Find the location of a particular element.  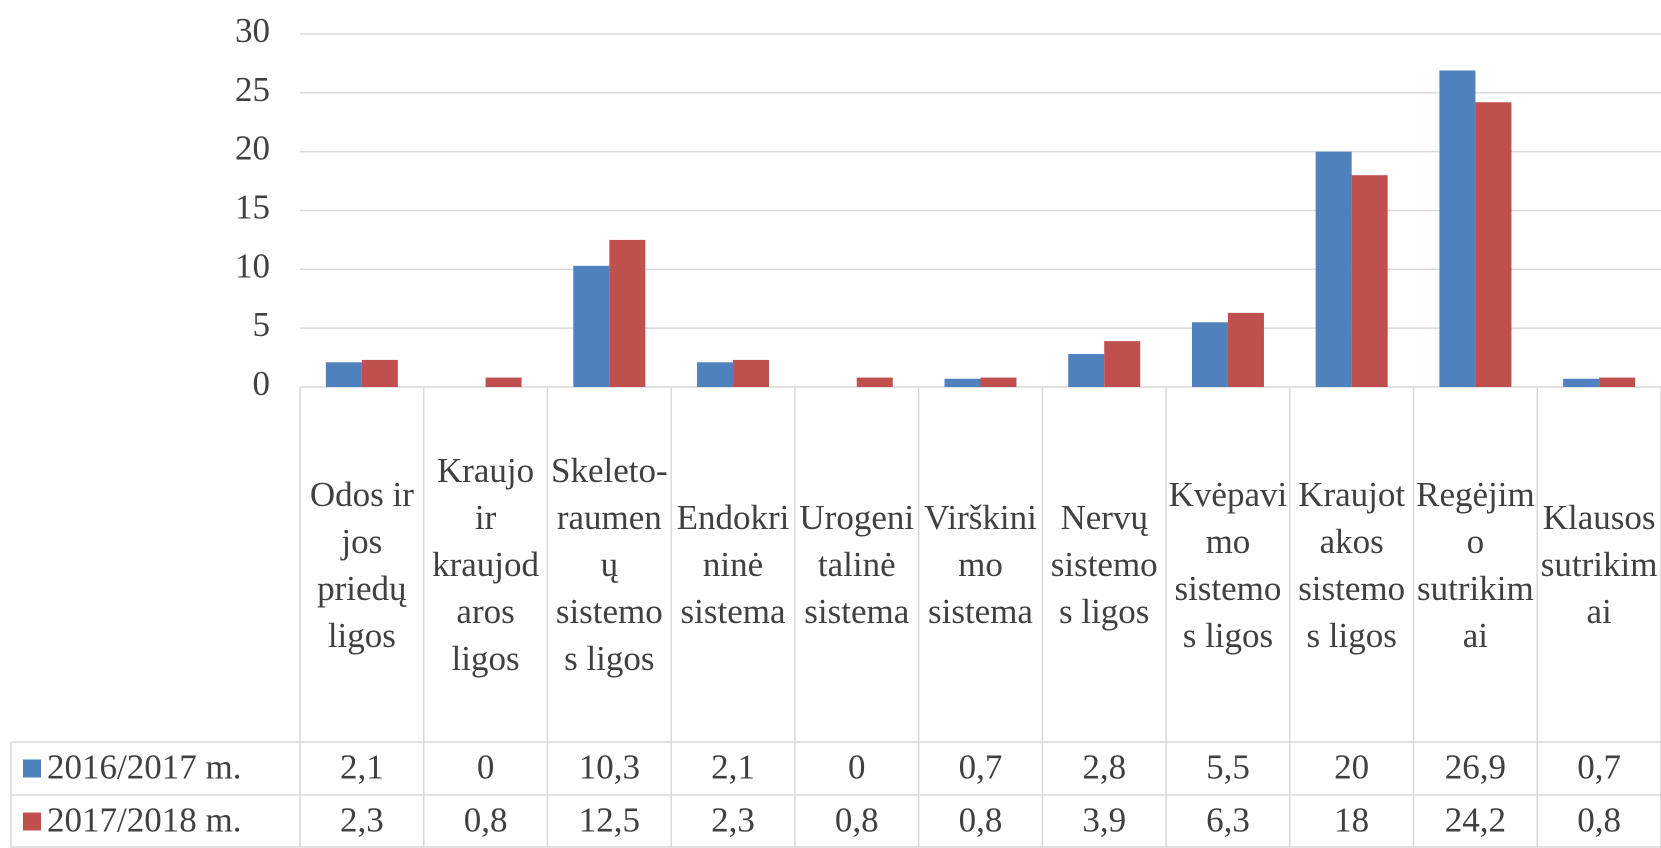

x-tick-label: Klausos sutrikimai is located at coordinates (1599, 564).